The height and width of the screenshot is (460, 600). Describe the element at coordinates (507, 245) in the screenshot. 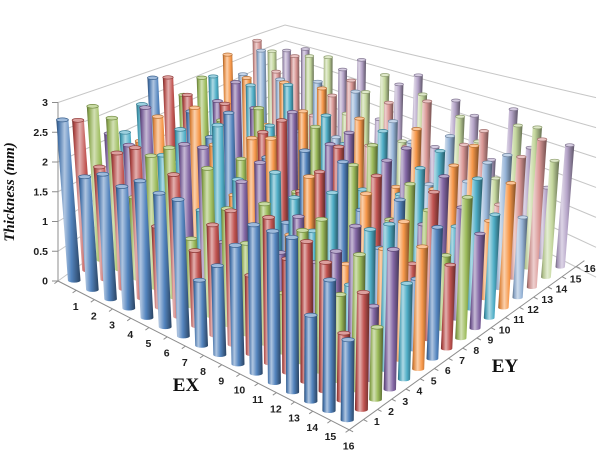

I see `cylinder-ex16-ey12` at that location.